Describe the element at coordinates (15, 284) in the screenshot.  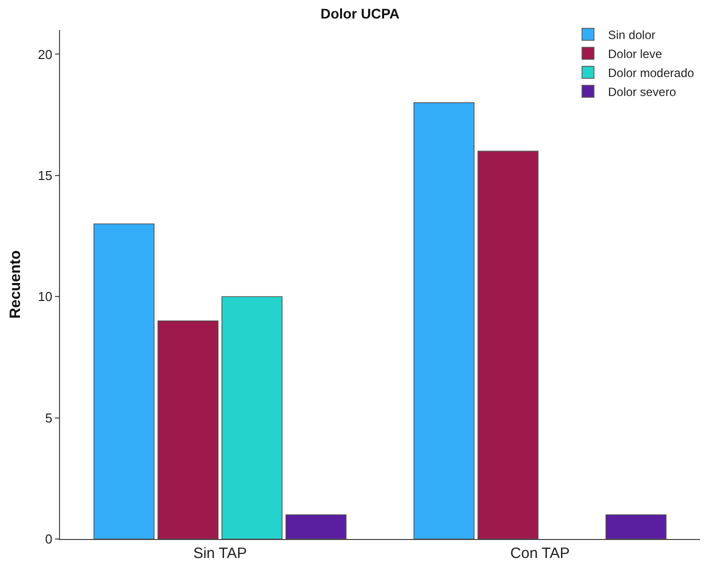
I see `y-axis-title: Recuento` at that location.